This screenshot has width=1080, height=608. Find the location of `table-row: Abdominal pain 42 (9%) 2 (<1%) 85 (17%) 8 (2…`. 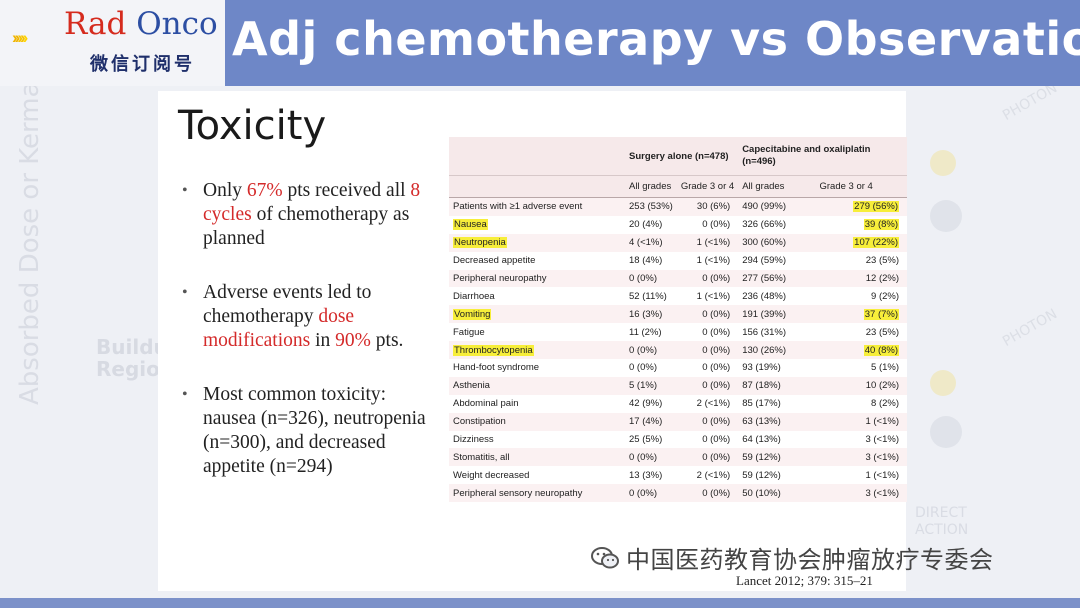

table-row: Abdominal pain 42 (9%) 2 (<1%) 85 (17%) 8 (2… is located at coordinates (678, 403).